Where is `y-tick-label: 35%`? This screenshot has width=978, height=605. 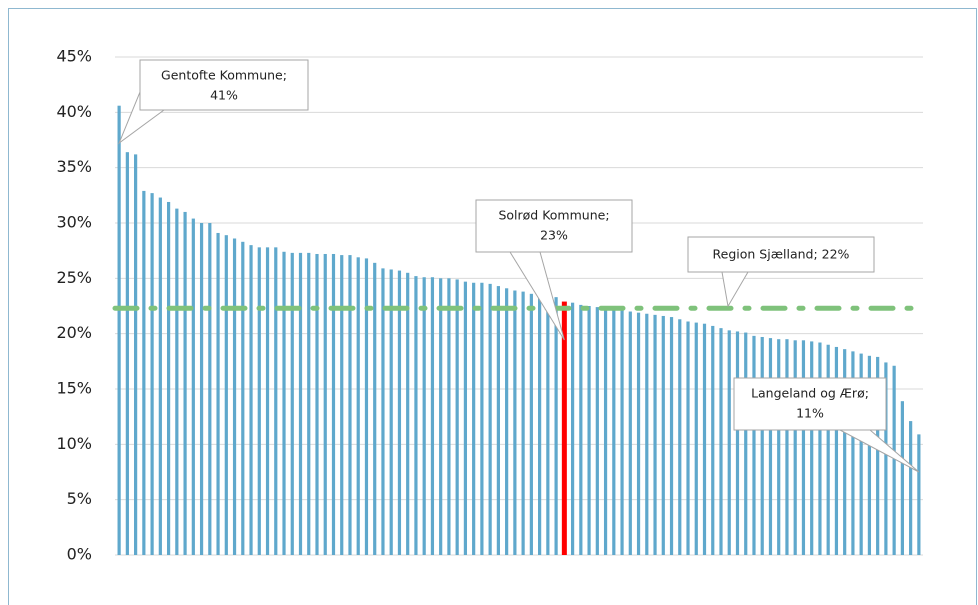
y-tick-label: 35% is located at coordinates (74, 166).